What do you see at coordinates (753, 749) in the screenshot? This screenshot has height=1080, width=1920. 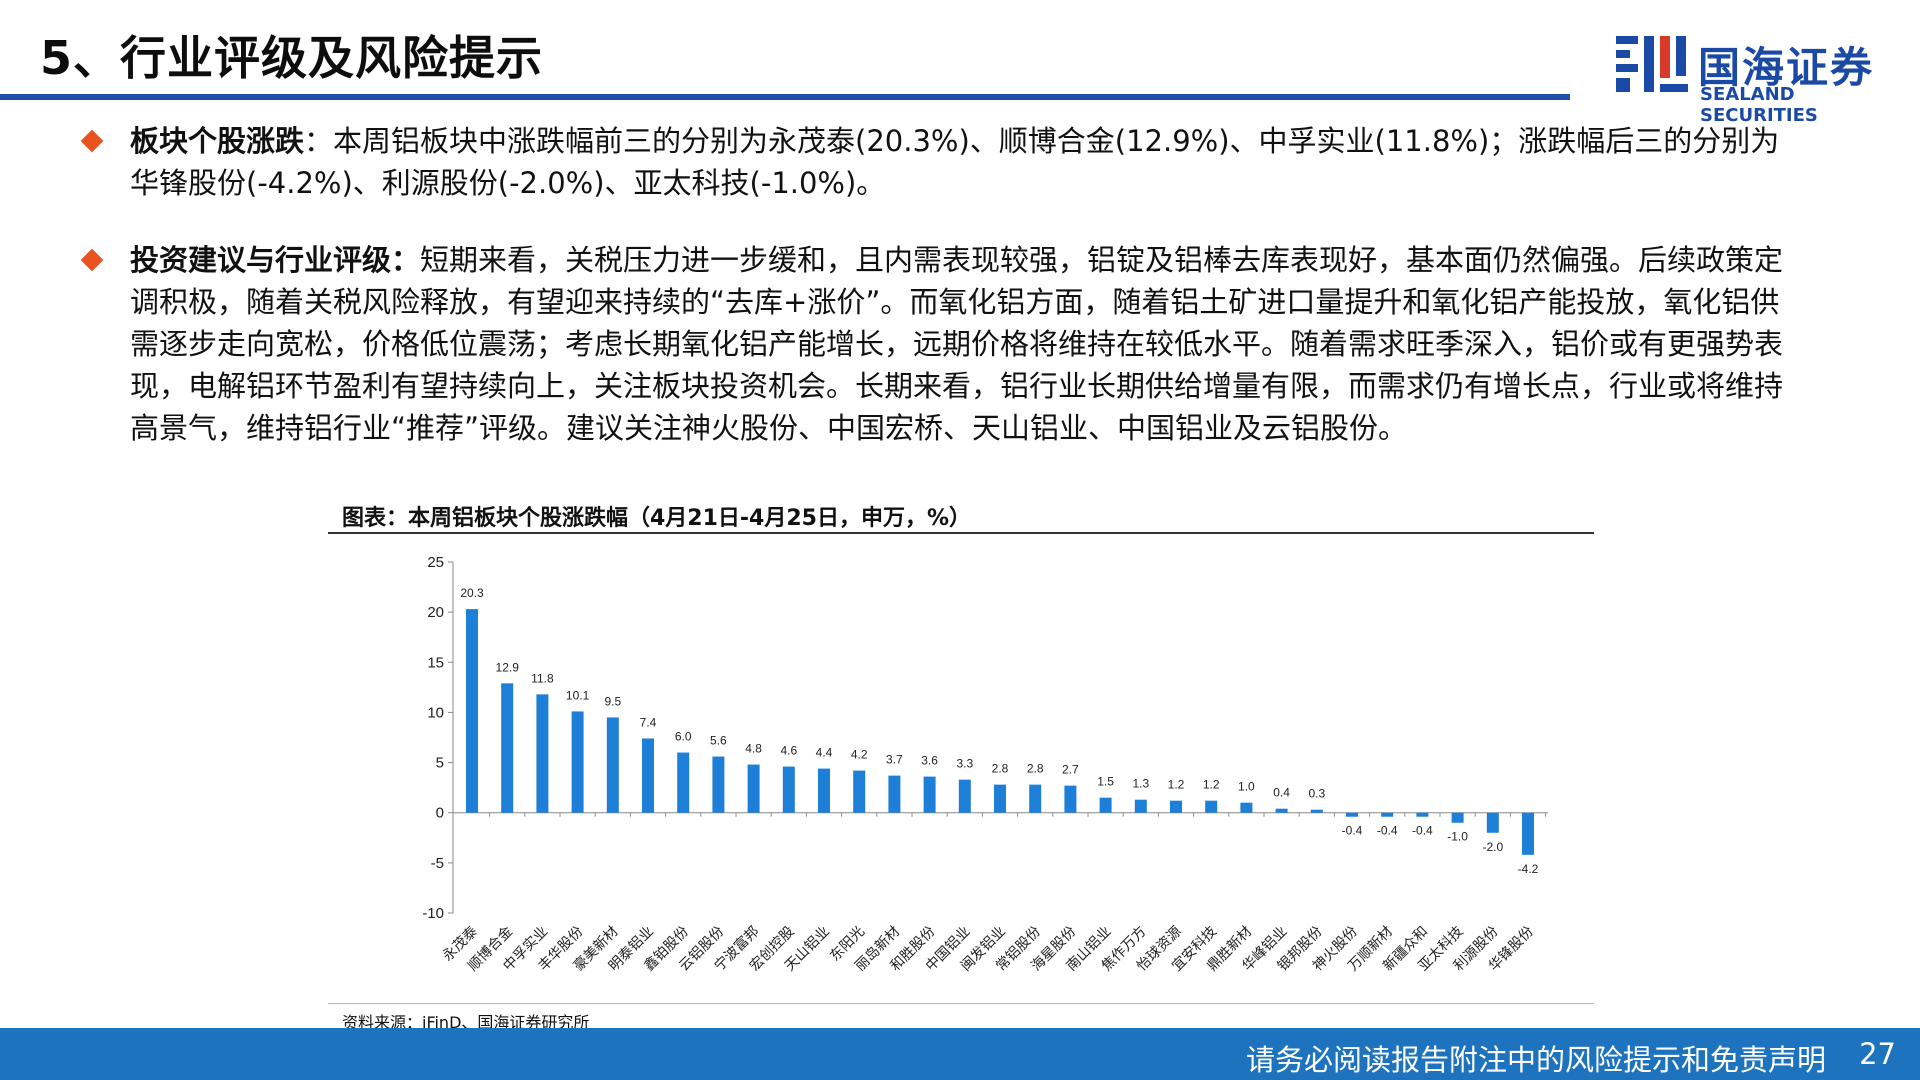 I see `data-label: 4.8` at bounding box center [753, 749].